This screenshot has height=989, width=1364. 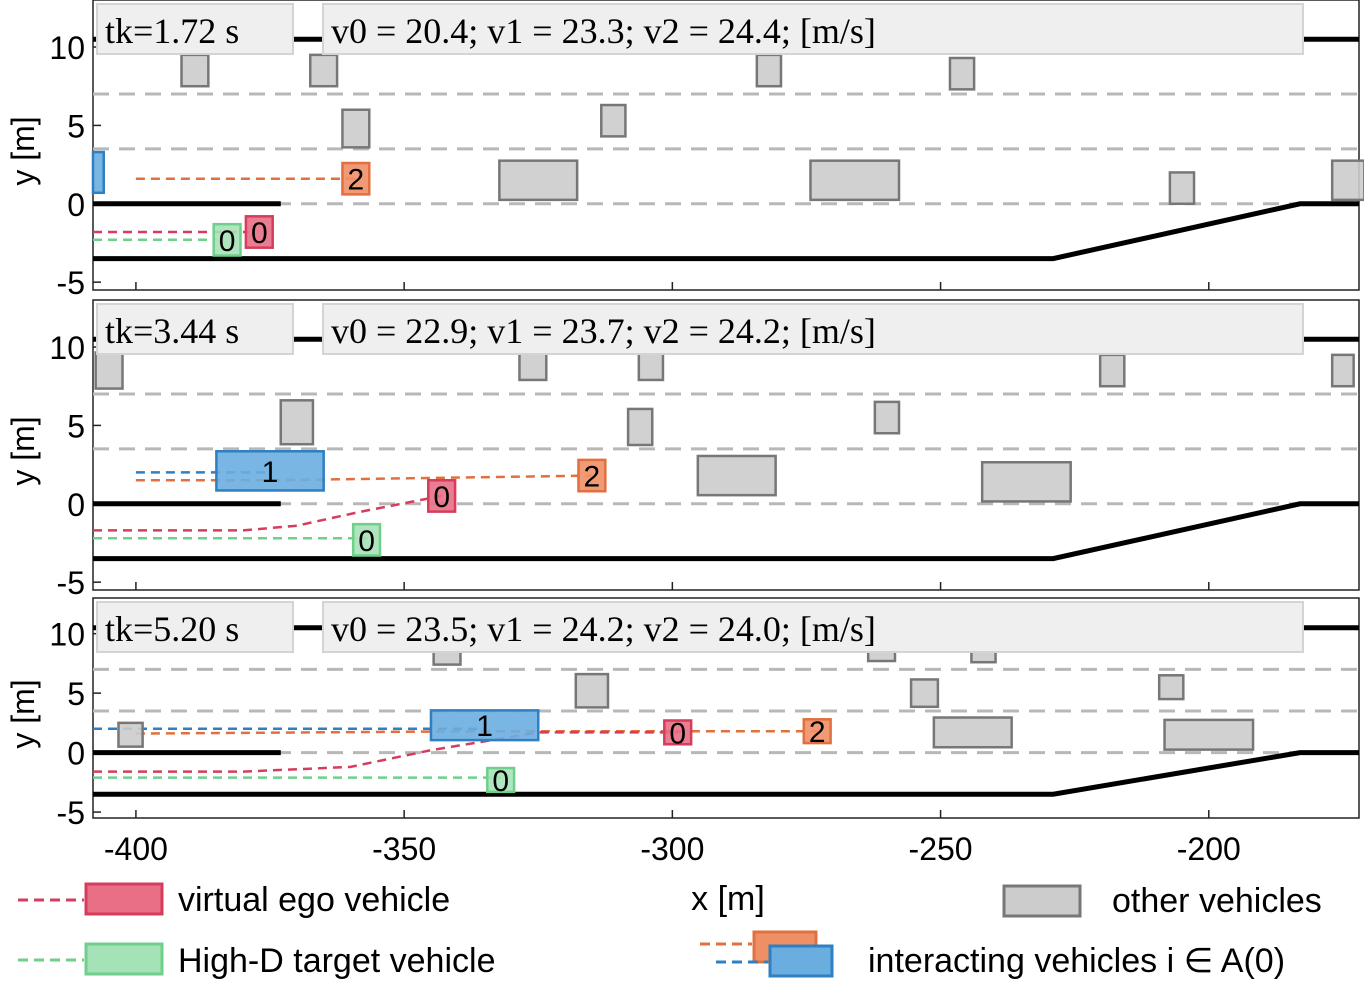 I want to click on x-tick-label: -250, so click(x=941, y=849).